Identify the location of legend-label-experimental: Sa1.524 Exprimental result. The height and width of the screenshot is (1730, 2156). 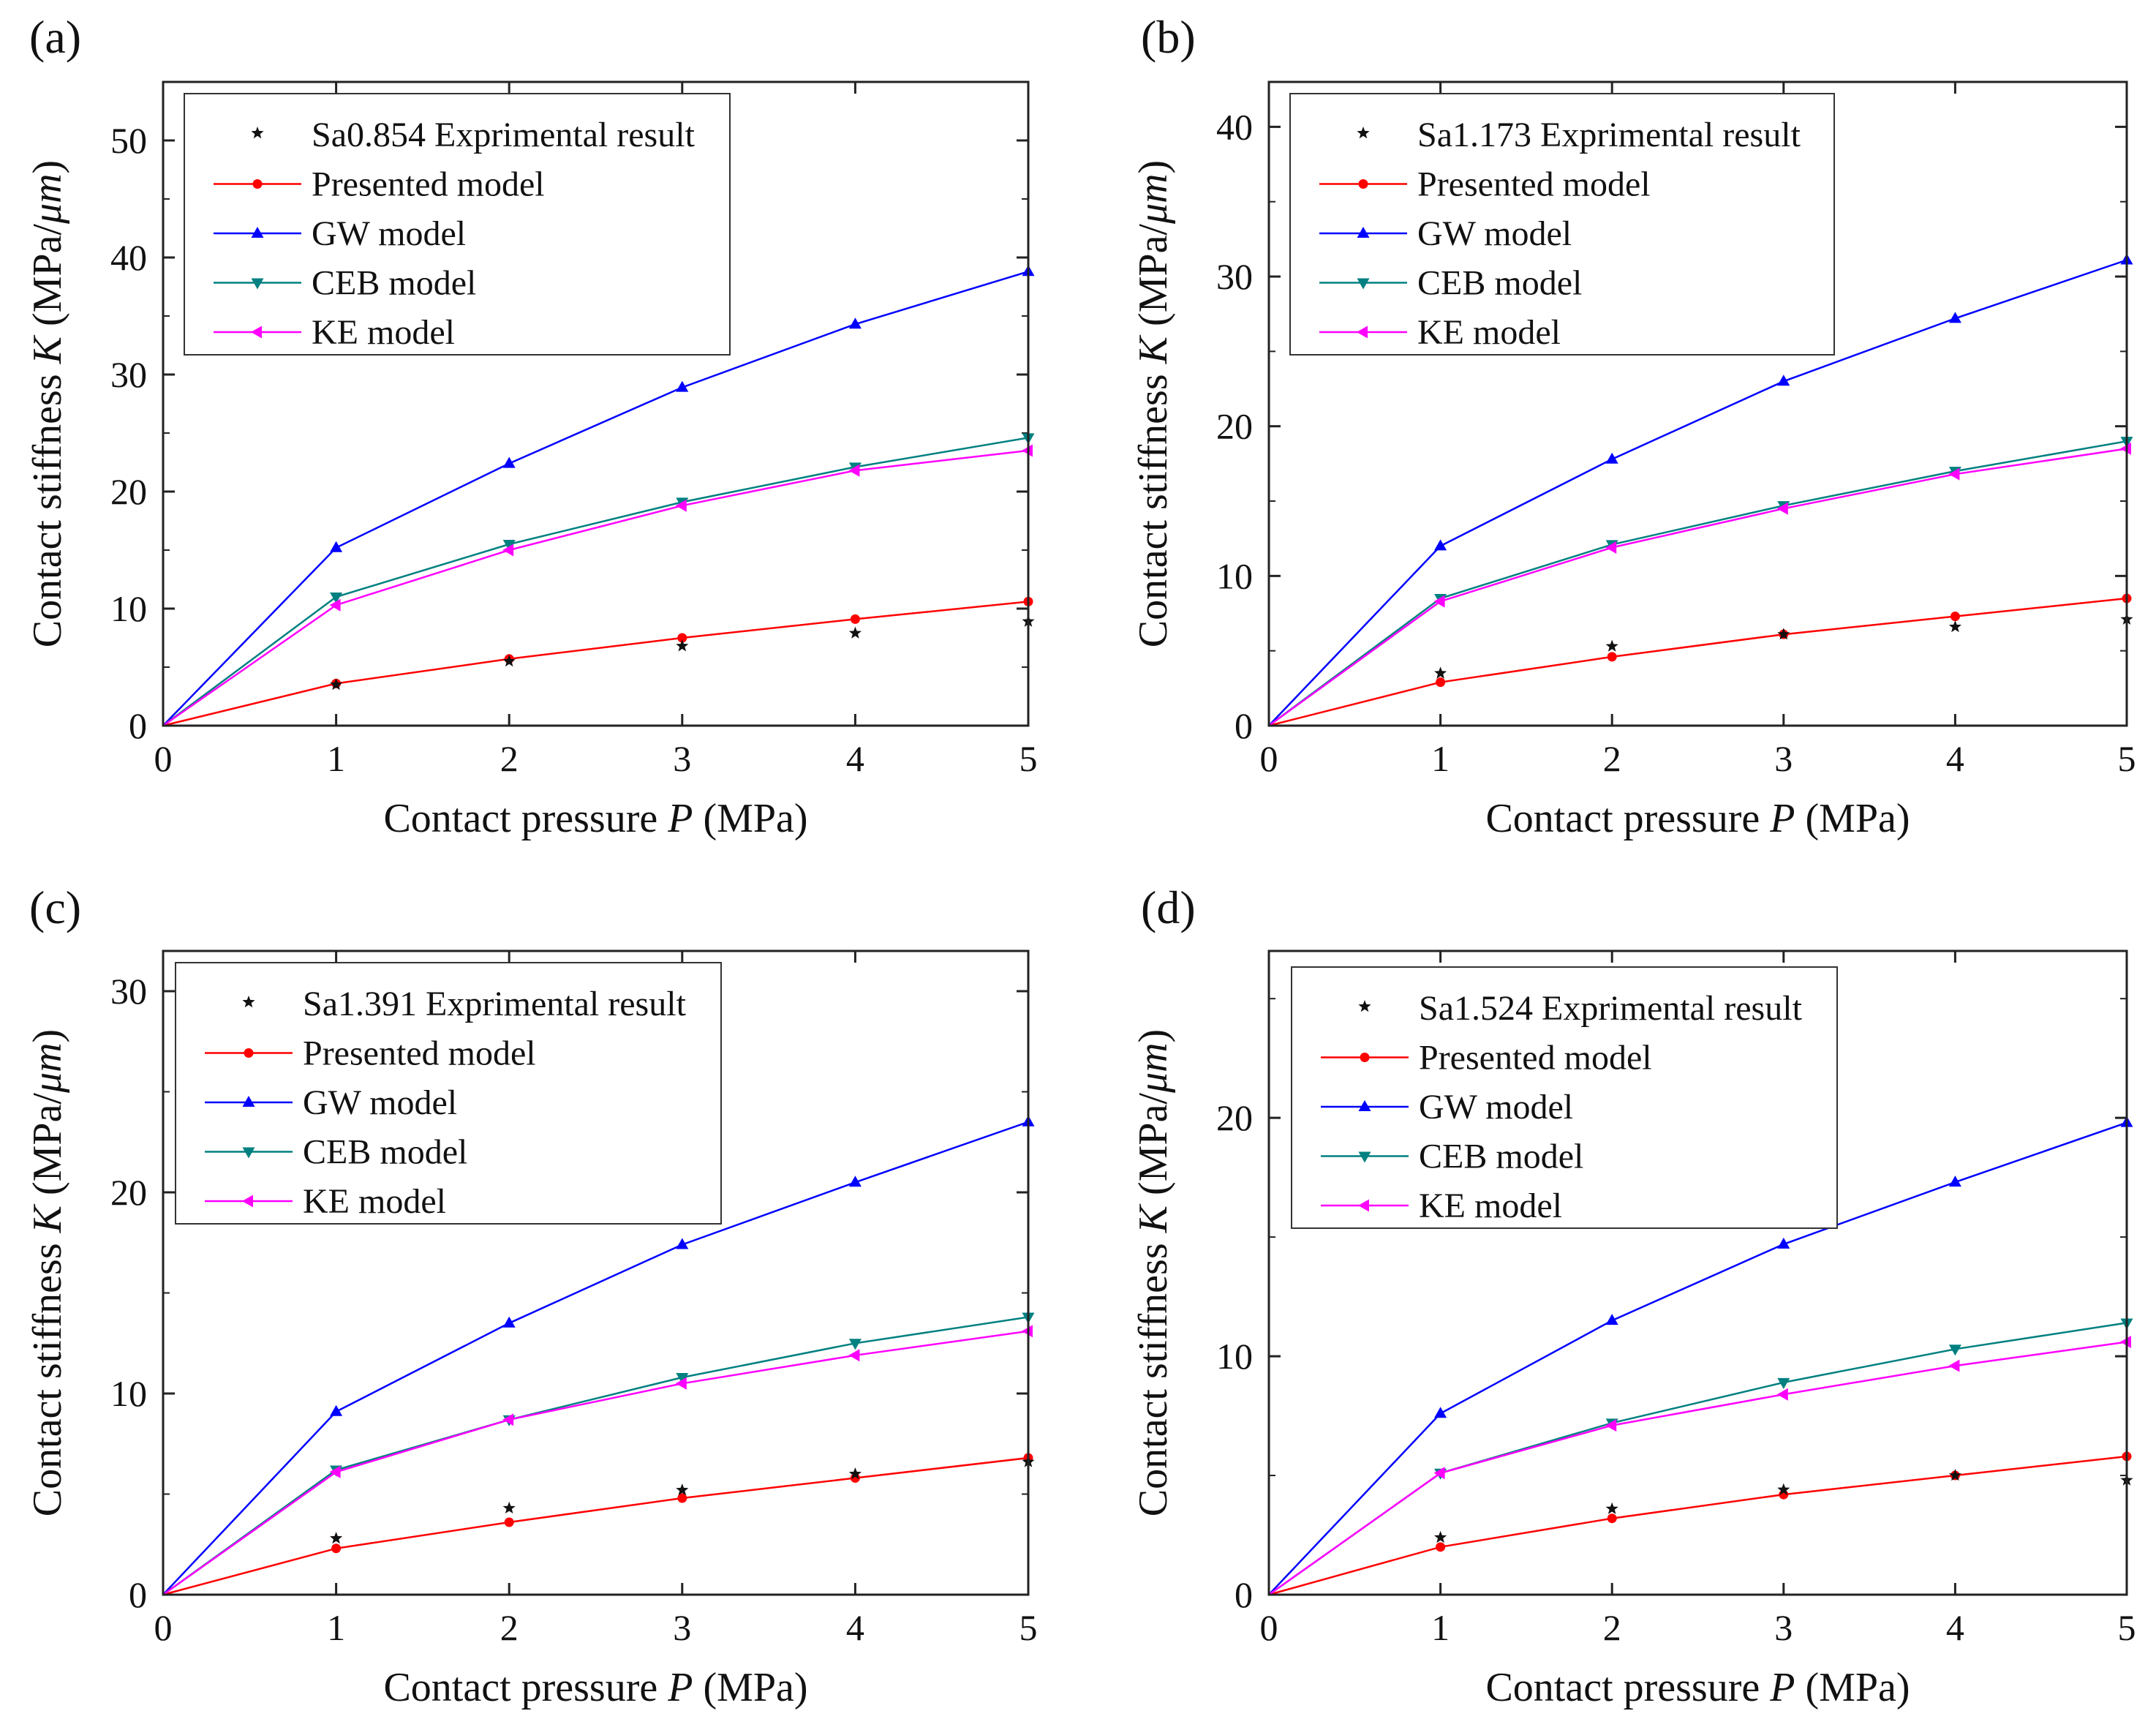
(1611, 1008).